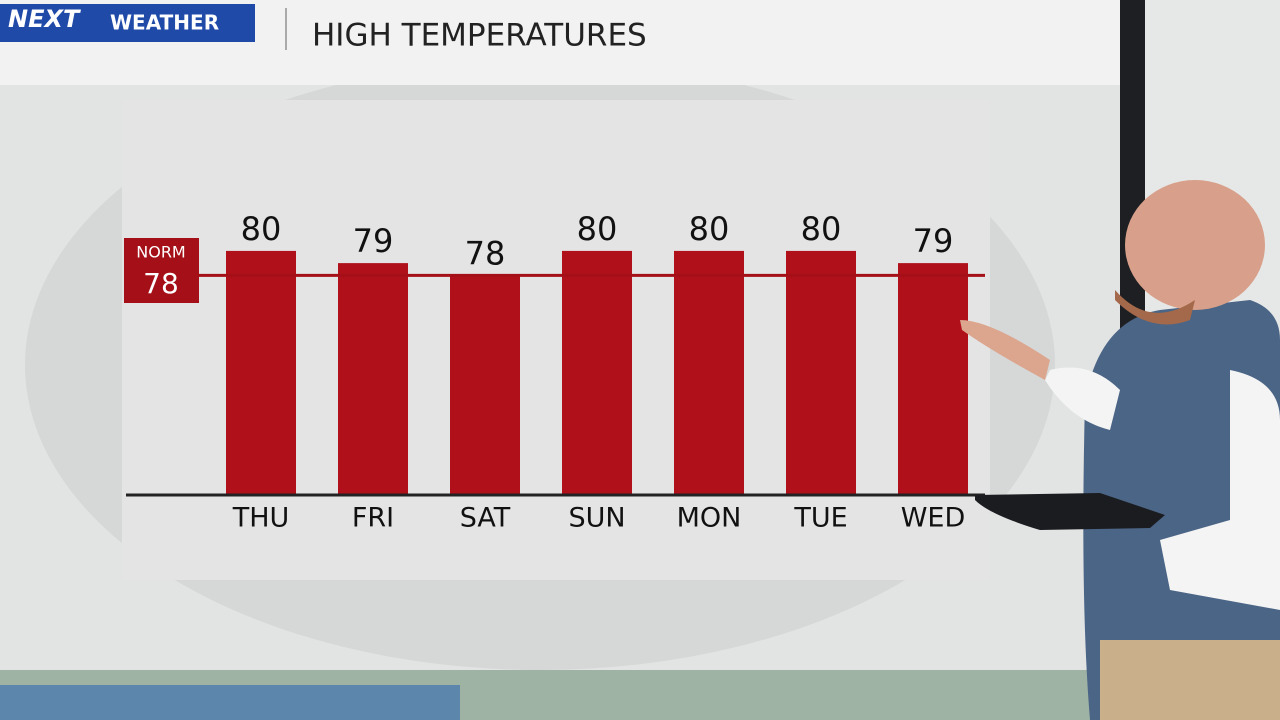  I want to click on logo-brand: NEXT, so click(44, 19).